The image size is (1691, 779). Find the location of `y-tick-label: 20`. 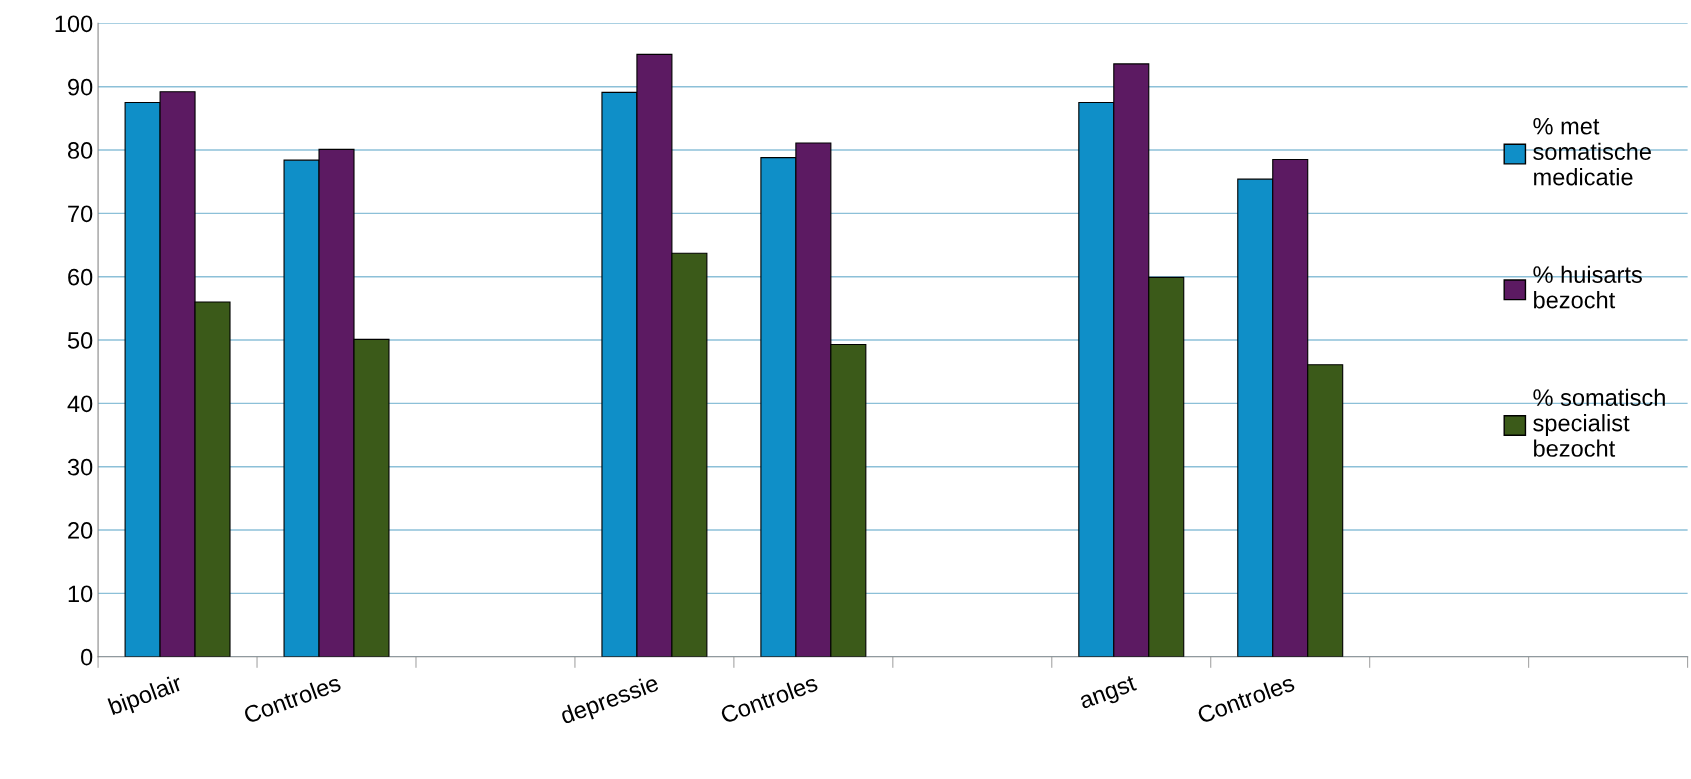

y-tick-label: 20 is located at coordinates (80, 530).